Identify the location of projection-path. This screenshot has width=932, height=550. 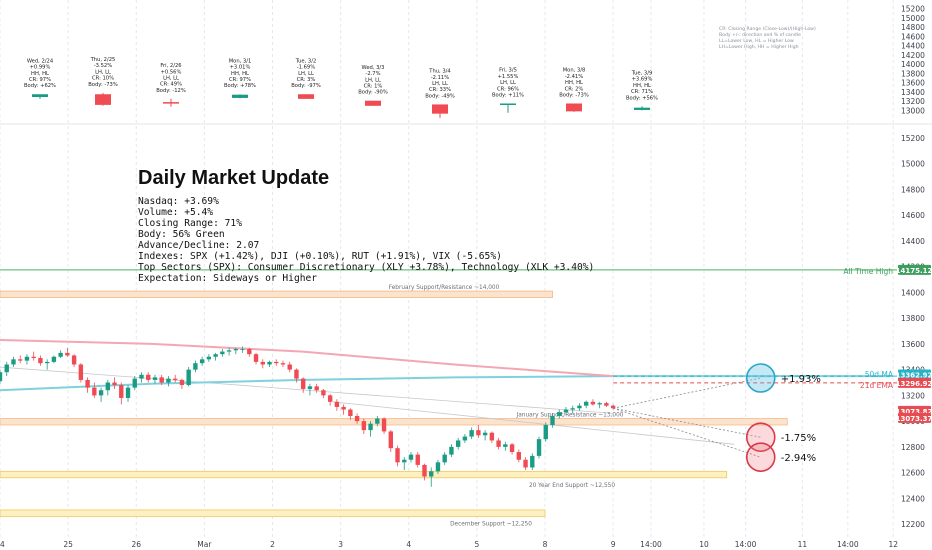
(687, 422).